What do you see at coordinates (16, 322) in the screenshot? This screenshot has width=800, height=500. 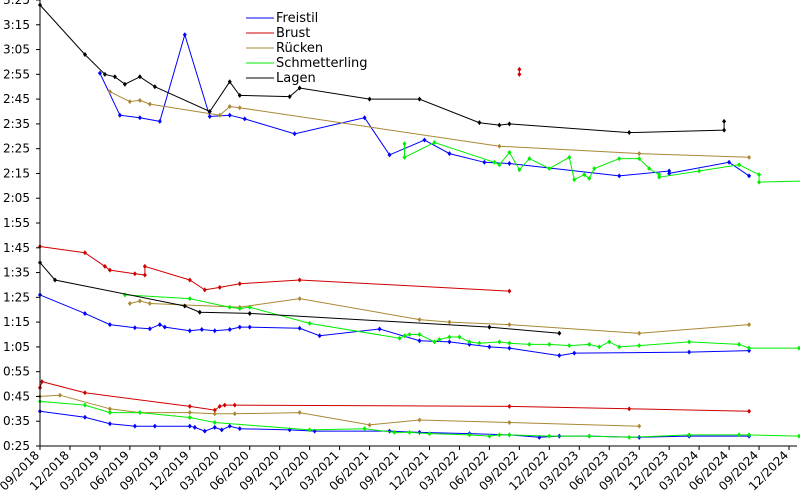 I see `y-tick-label: 1:15` at bounding box center [16, 322].